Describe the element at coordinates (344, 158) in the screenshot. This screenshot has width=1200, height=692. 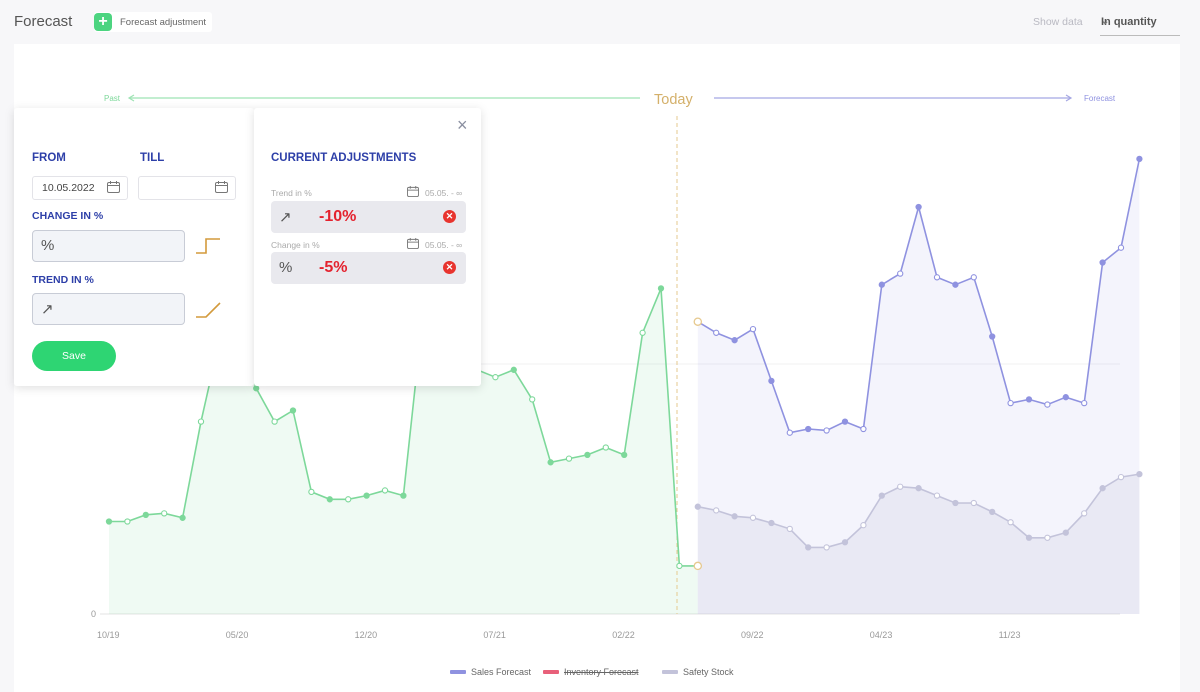
I see `current-adjustments-title: CURRENT ADJUSTMENTS` at that location.